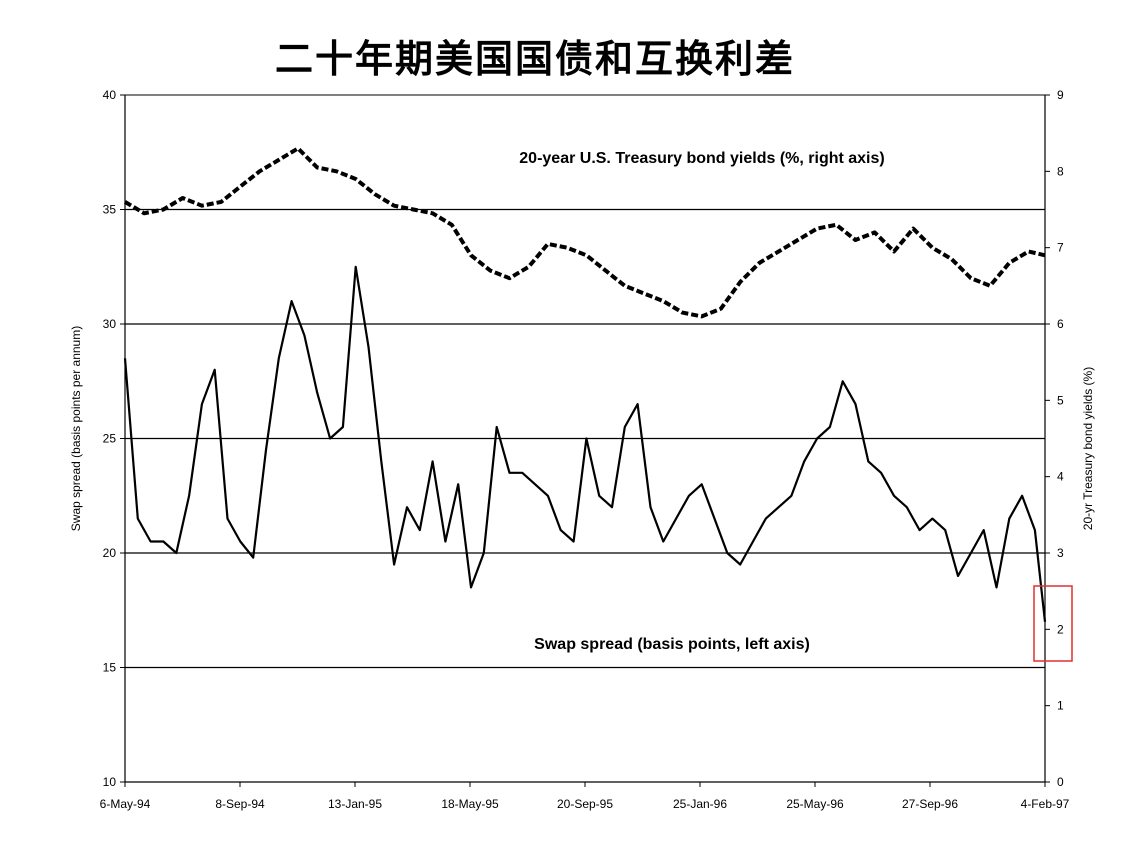 The width and height of the screenshot is (1130, 852). I want to click on left-tick-label: 15, so click(110, 668).